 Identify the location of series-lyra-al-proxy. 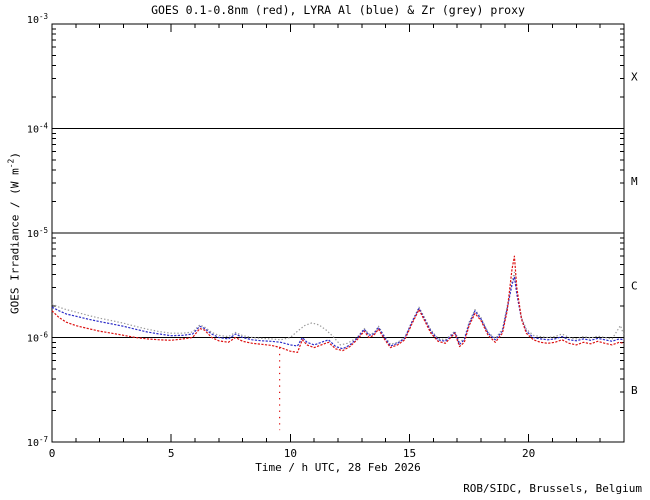
(338, 313).